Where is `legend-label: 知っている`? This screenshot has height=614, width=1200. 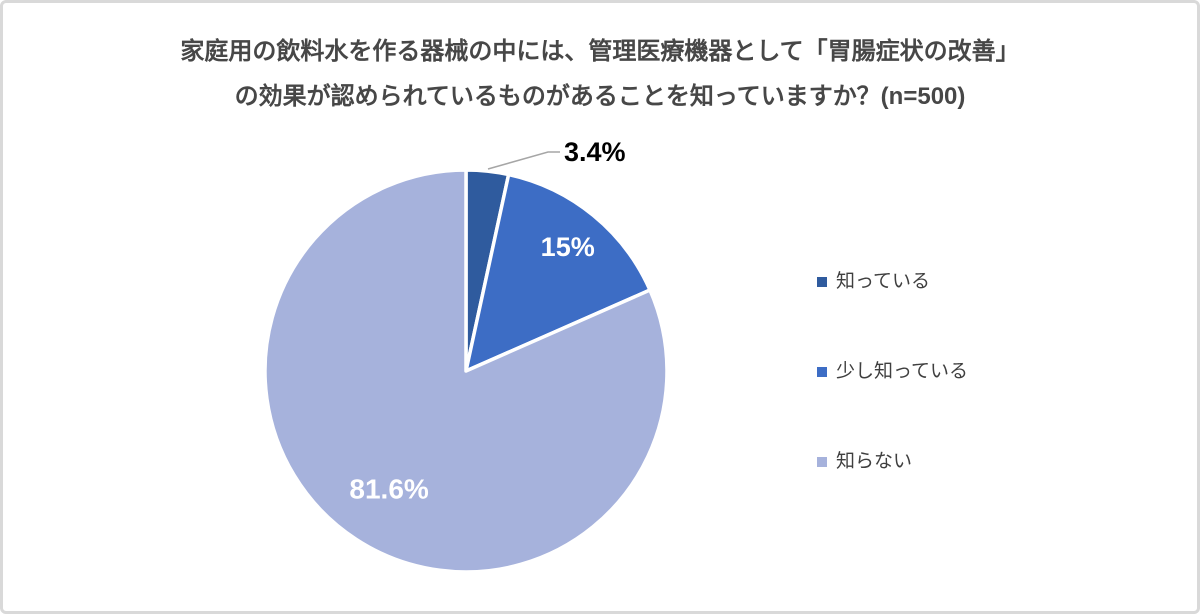
legend-label: 知っている is located at coordinates (883, 281).